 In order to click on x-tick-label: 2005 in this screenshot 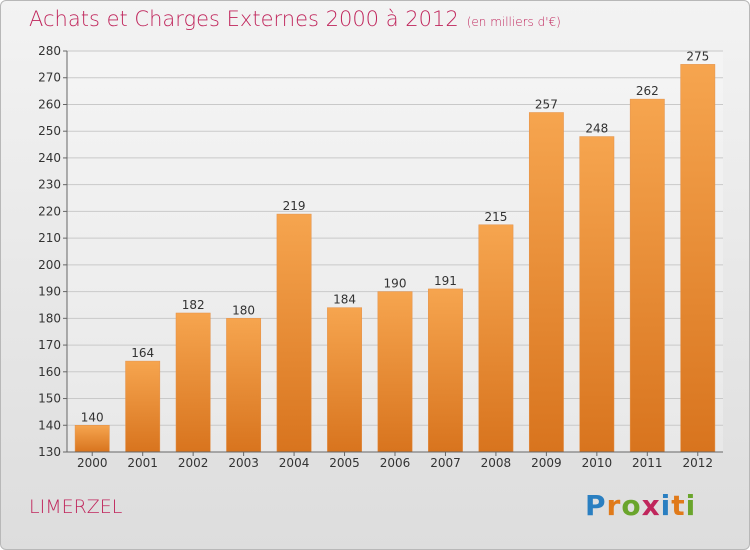, I will do `click(344, 463)`.